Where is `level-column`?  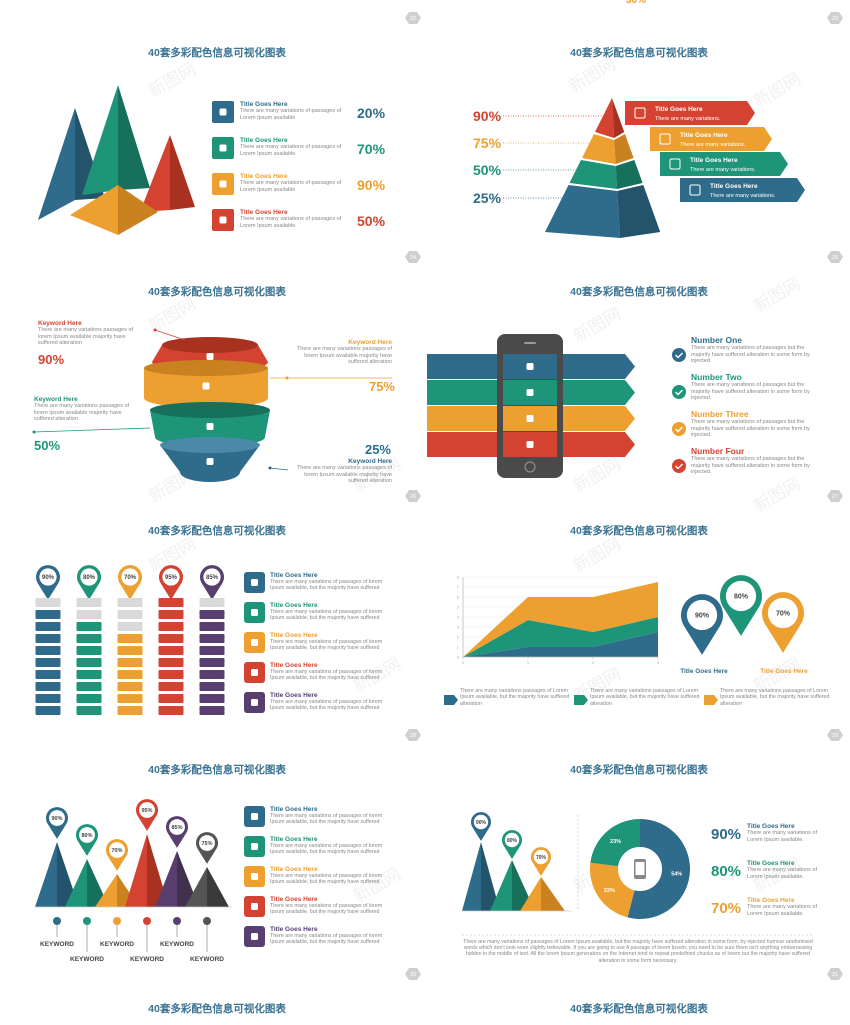
level-column is located at coordinates (130, 656).